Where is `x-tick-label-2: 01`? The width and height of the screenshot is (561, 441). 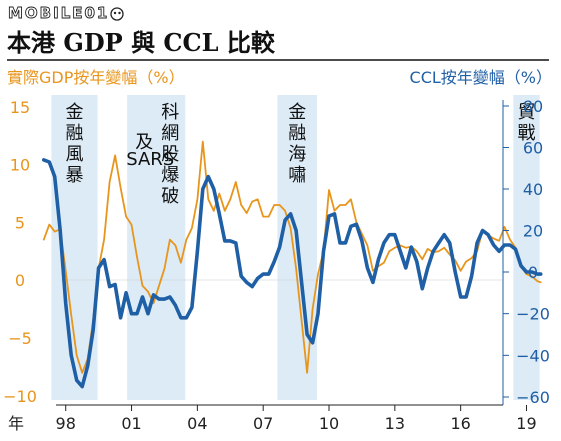 x-tick-label-2: 01 is located at coordinates (131, 423).